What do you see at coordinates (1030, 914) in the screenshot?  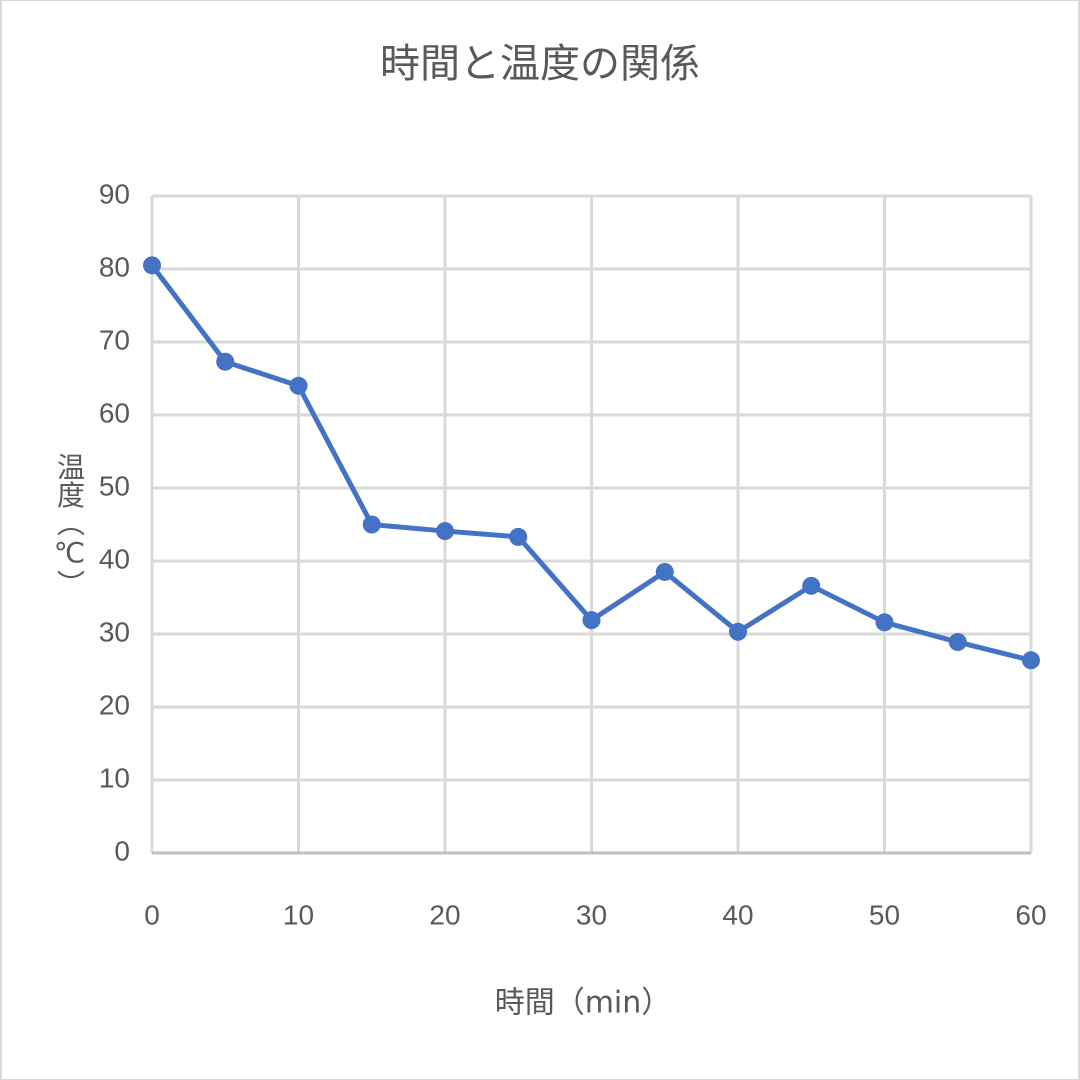 I see `x-tick-label: 60` at bounding box center [1030, 914].